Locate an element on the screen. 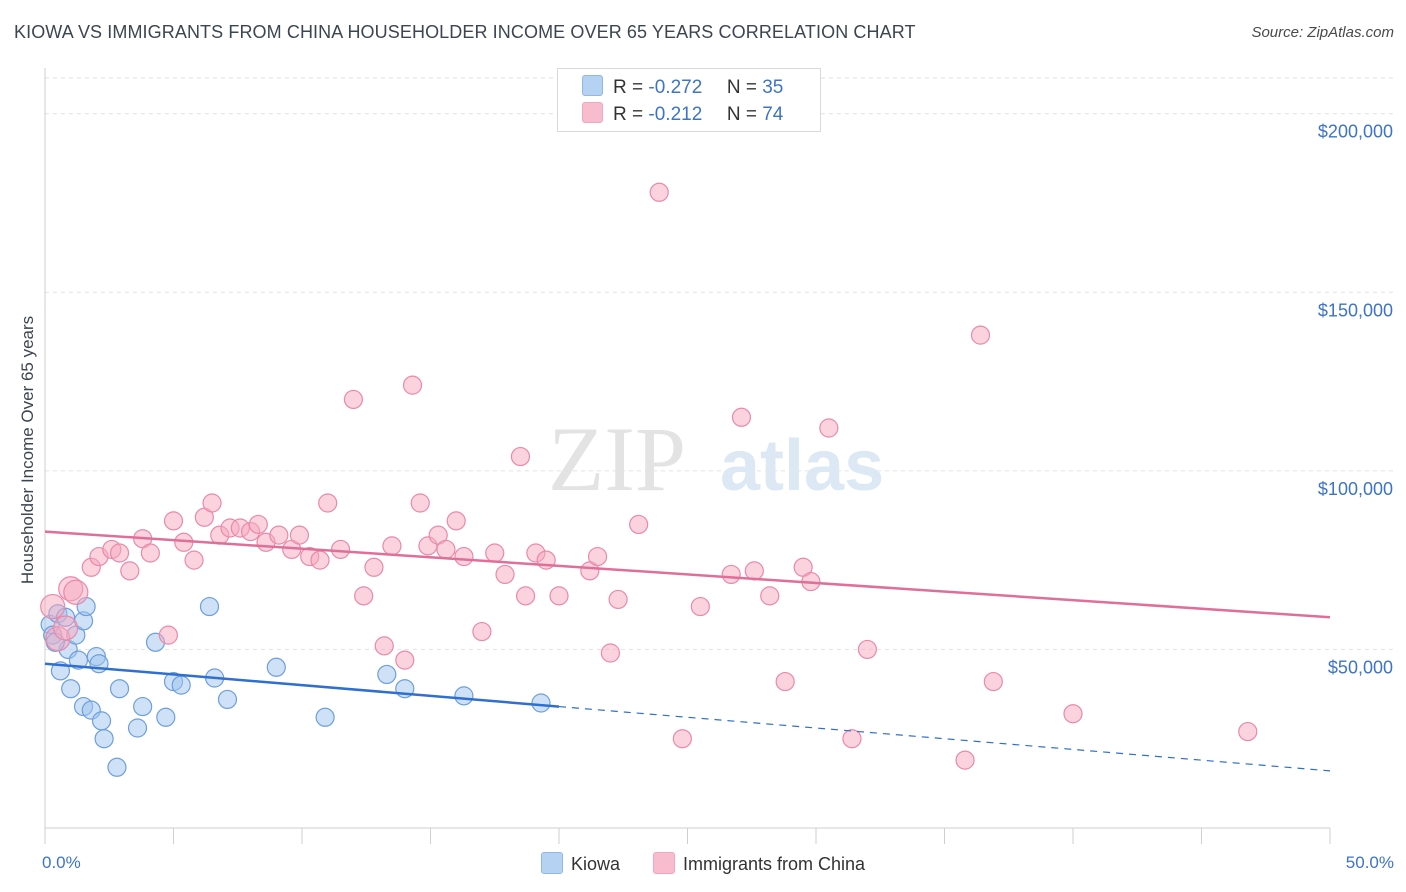 The width and height of the screenshot is (1406, 892). source-label: Source: ZipAtlas.com is located at coordinates (1322, 32).